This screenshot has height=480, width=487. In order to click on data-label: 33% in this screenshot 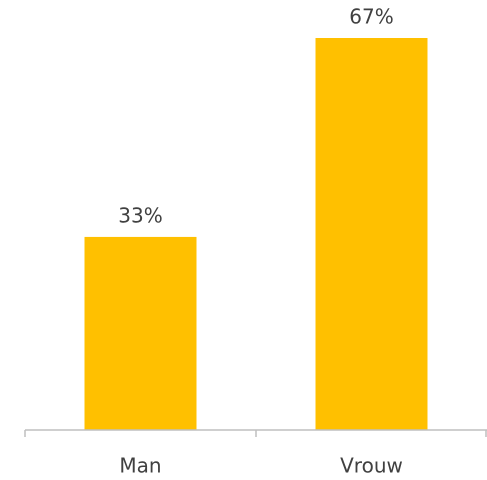, I will do `click(140, 215)`.